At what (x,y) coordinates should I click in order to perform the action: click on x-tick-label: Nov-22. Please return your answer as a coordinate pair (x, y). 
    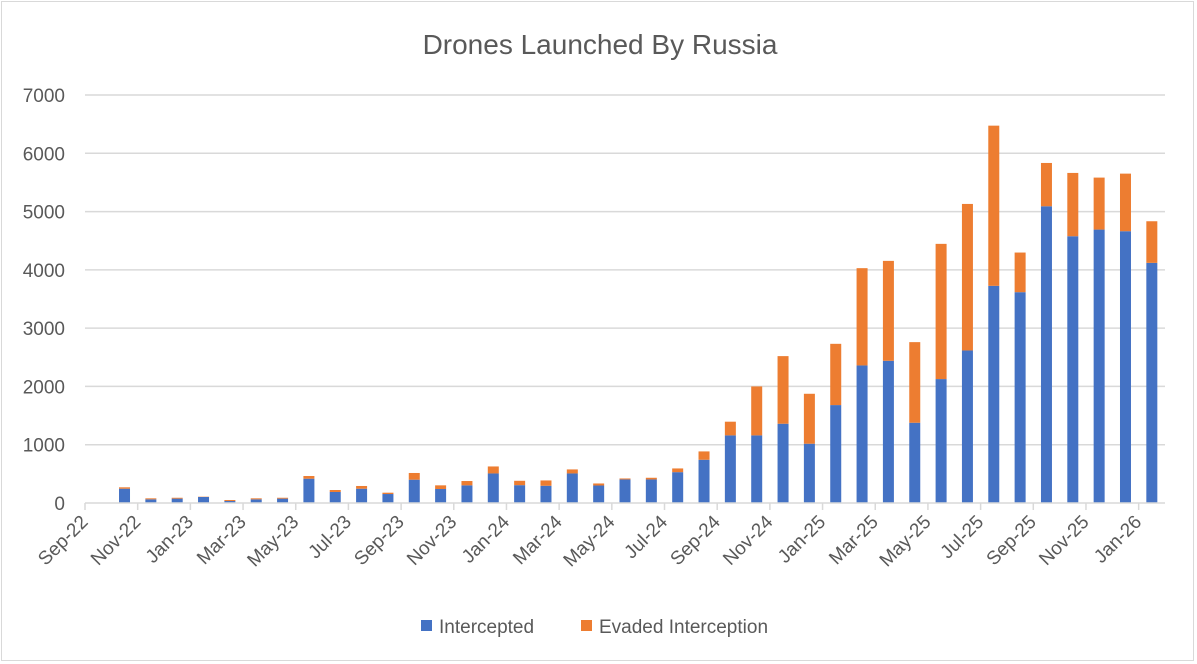
    Looking at the image, I should click on (116, 541).